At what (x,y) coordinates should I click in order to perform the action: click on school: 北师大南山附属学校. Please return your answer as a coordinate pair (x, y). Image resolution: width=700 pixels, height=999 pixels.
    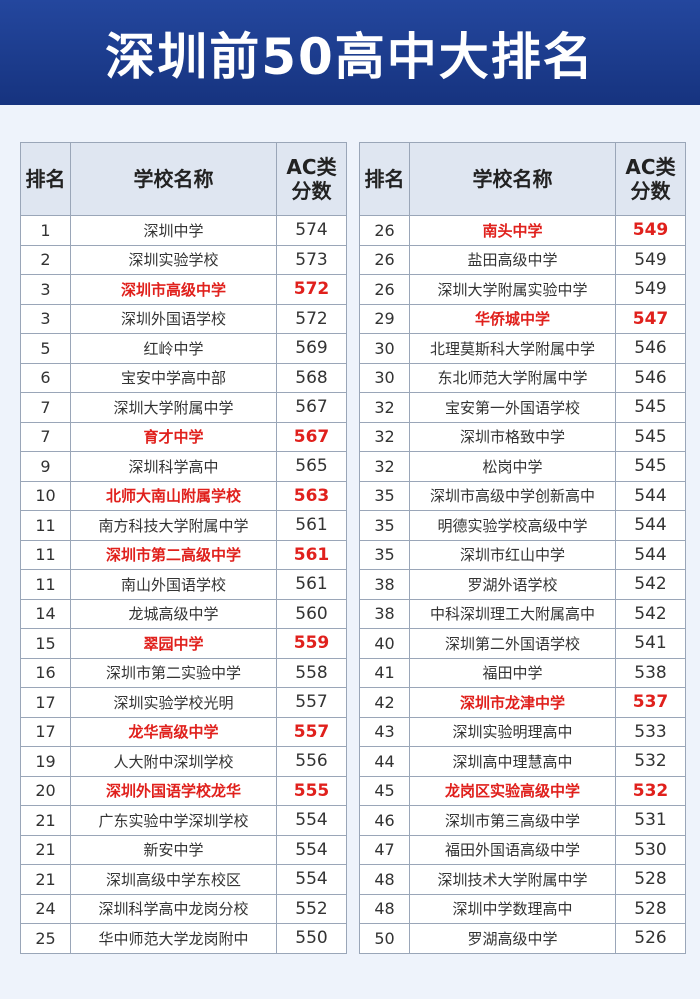
    Looking at the image, I should click on (173, 495).